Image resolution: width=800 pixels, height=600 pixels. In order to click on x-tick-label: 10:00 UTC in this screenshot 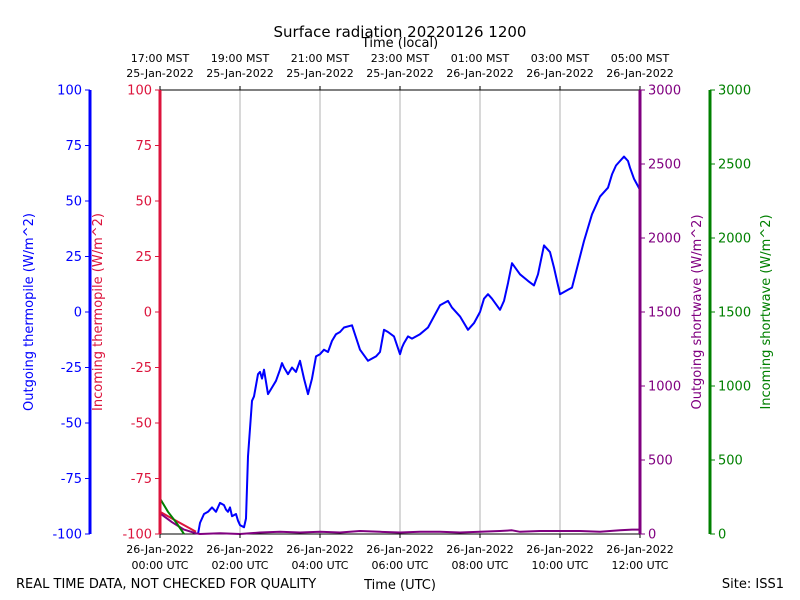, I will do `click(559, 565)`.